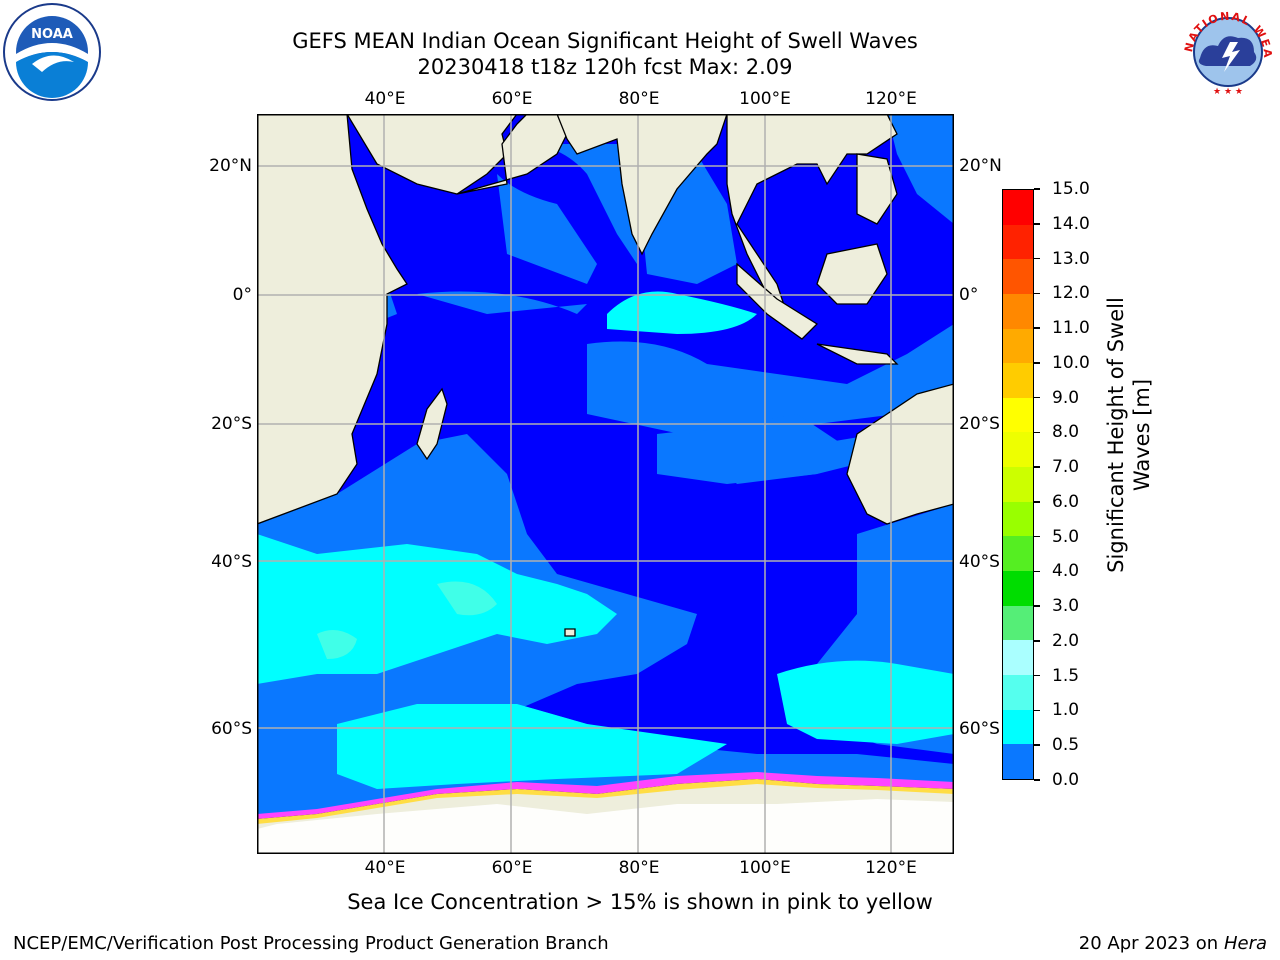  I want to click on lon-tick-bottom-80E: 80°E, so click(639, 868).